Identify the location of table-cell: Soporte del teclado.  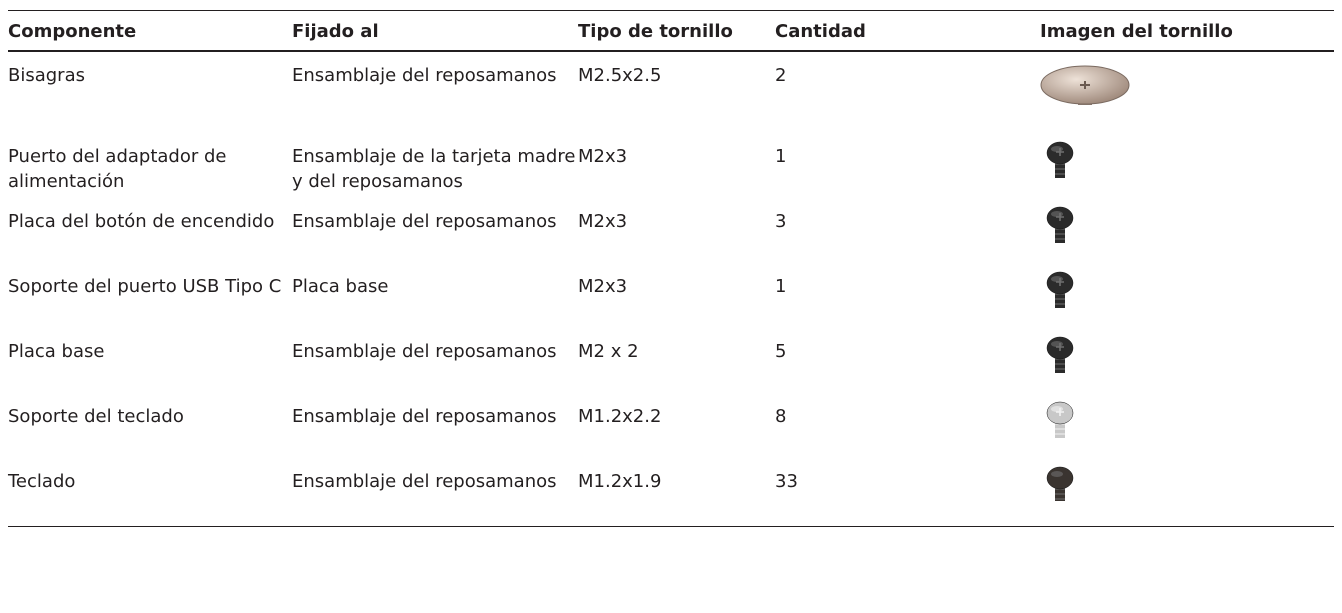
(96, 416).